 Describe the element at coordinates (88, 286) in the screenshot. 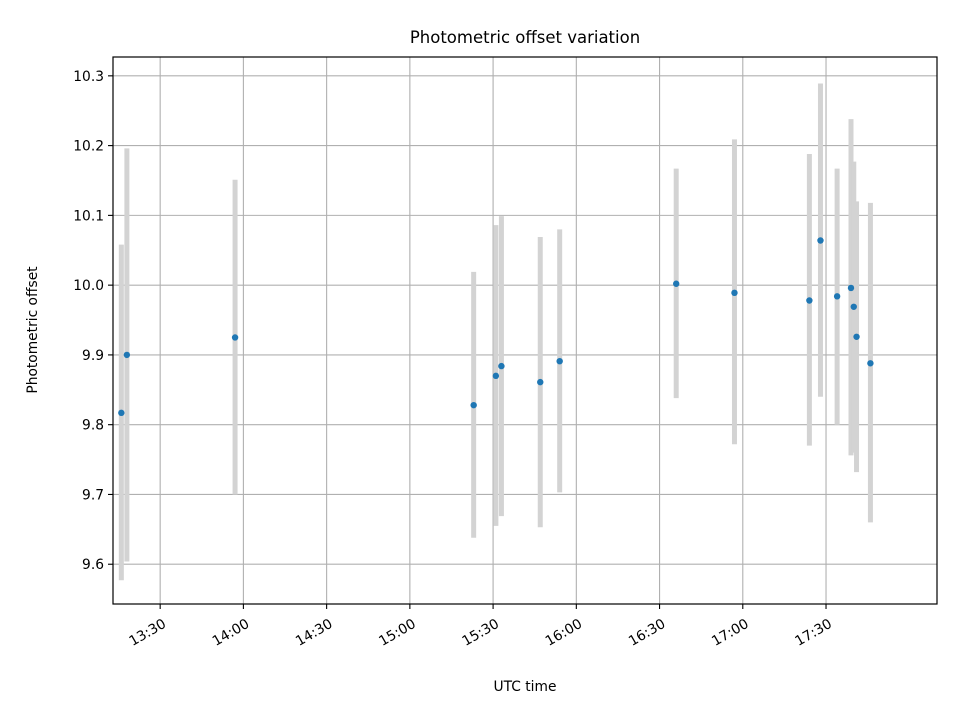

I see `y-tick-label: 10.0` at that location.